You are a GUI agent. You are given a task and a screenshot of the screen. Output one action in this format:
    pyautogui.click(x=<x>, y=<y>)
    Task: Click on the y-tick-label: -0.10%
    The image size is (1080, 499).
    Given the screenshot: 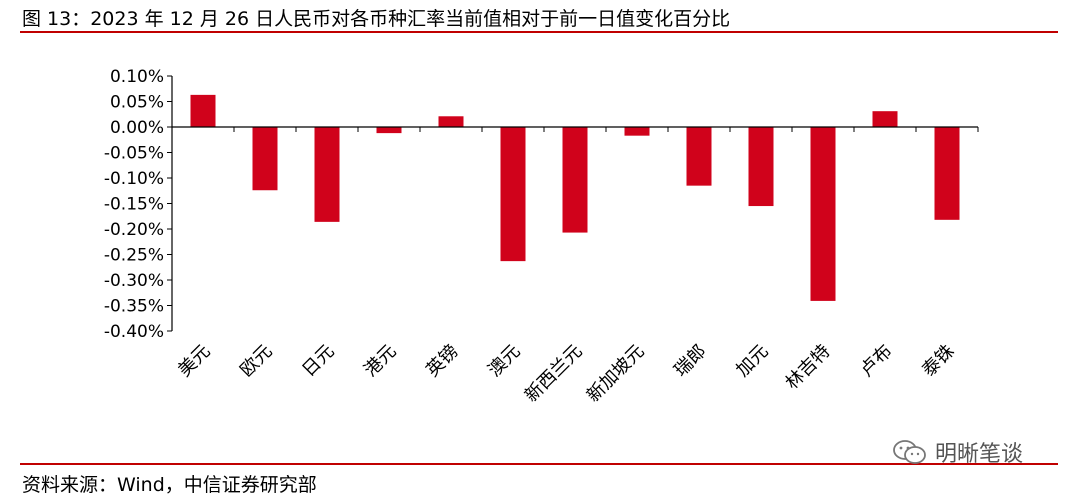 What is the action you would take?
    pyautogui.click(x=134, y=179)
    